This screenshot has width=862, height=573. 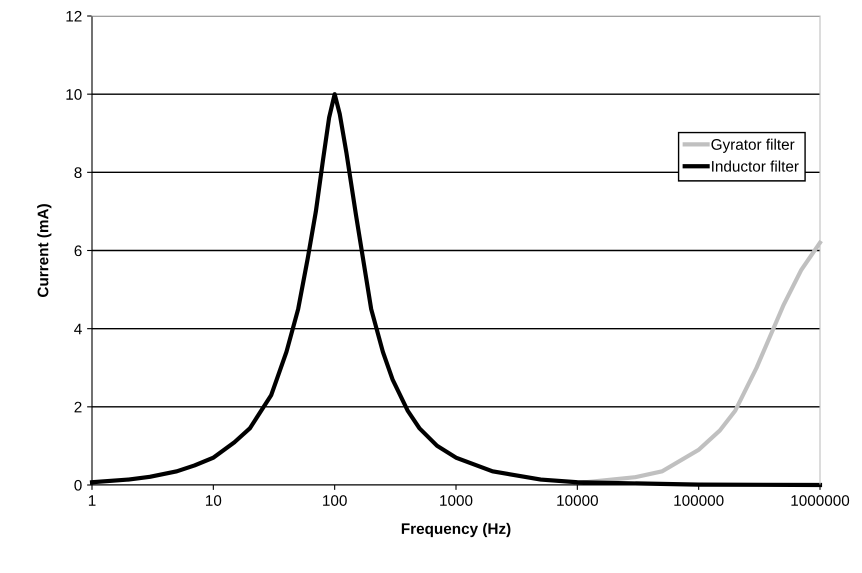 I want to click on x-tick-label: 10000, so click(x=577, y=500).